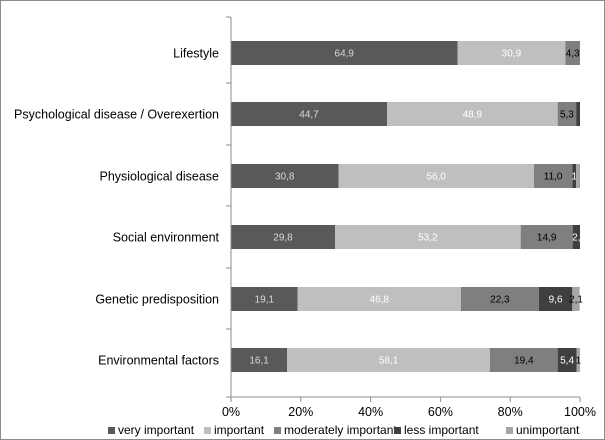 This screenshot has height=440, width=605. I want to click on x-tick-label: 100%, so click(580, 412).